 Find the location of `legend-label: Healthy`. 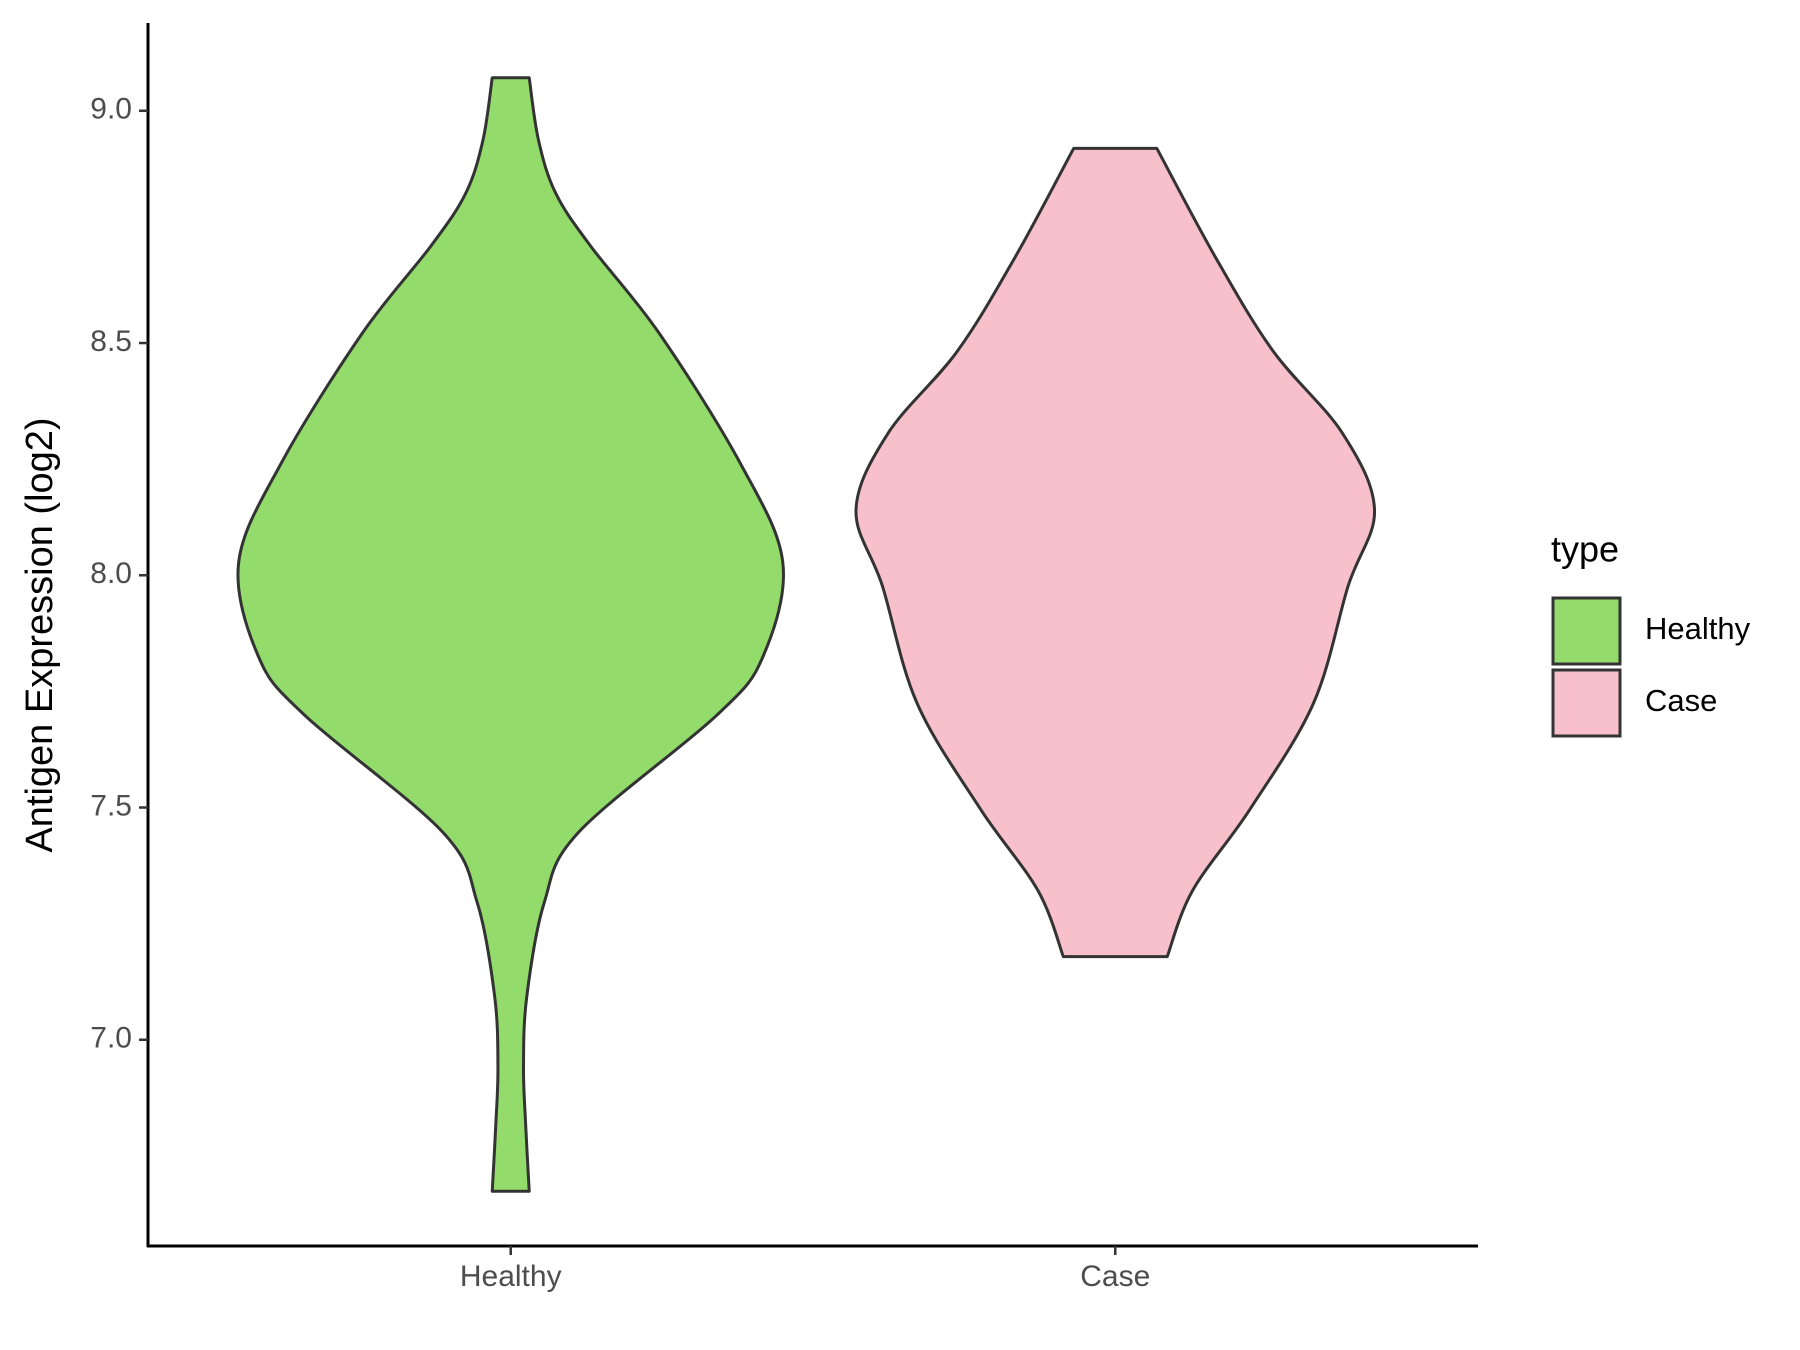

legend-label: Healthy is located at coordinates (1698, 628).